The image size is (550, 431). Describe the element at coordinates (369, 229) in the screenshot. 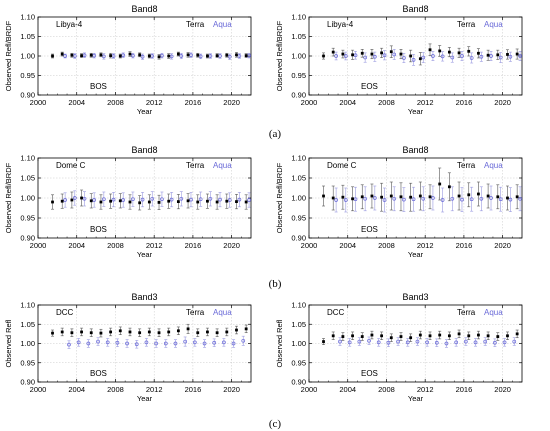

I see `method-label: EOS` at that location.